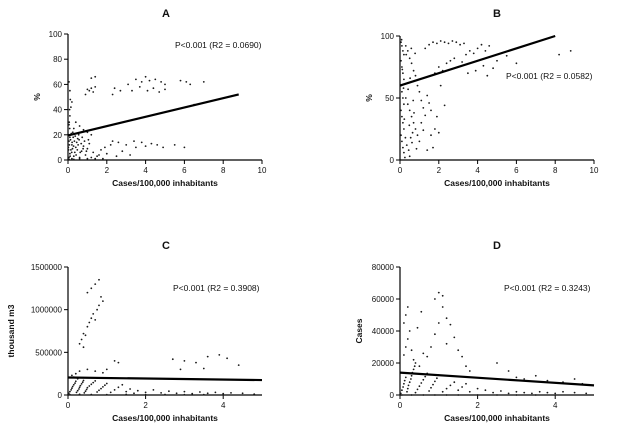 This screenshot has height=432, width=618. Describe the element at coordinates (60, 160) in the screenshot. I see `y-tick-label: 0` at that location.